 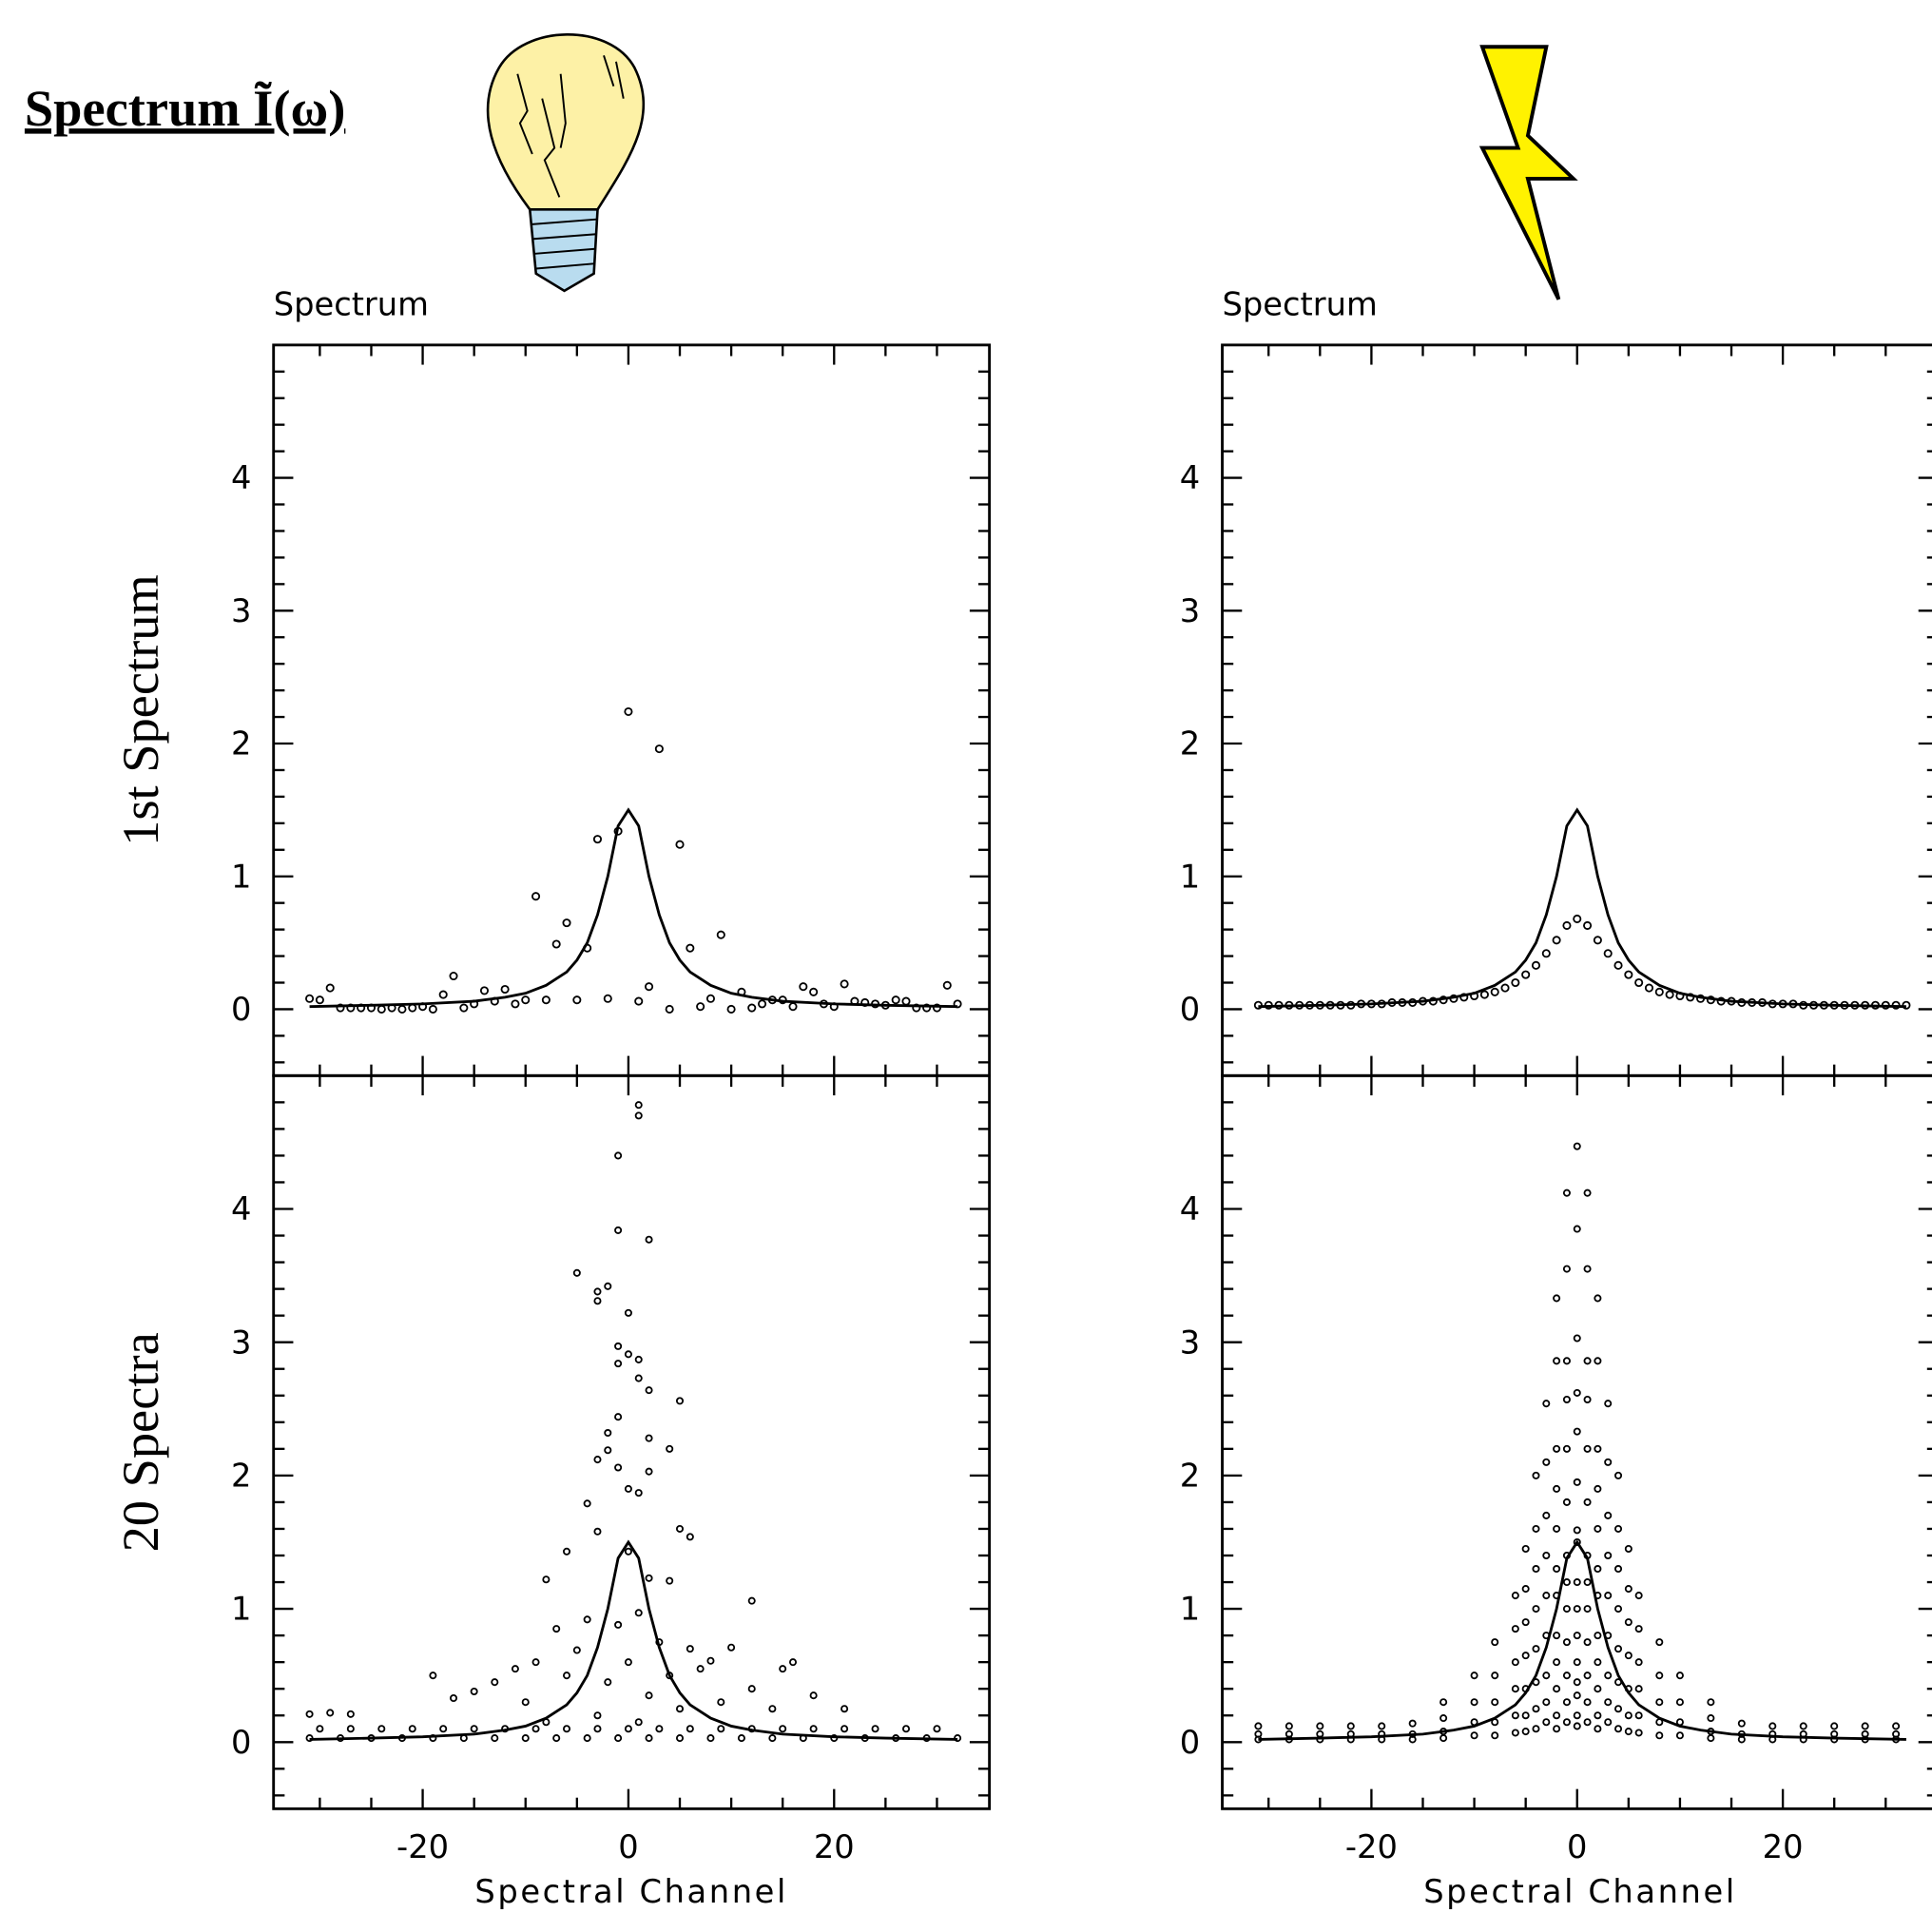 What do you see at coordinates (140, 1442) in the screenshot?
I see `y-axis-label: 20 Spectra` at bounding box center [140, 1442].